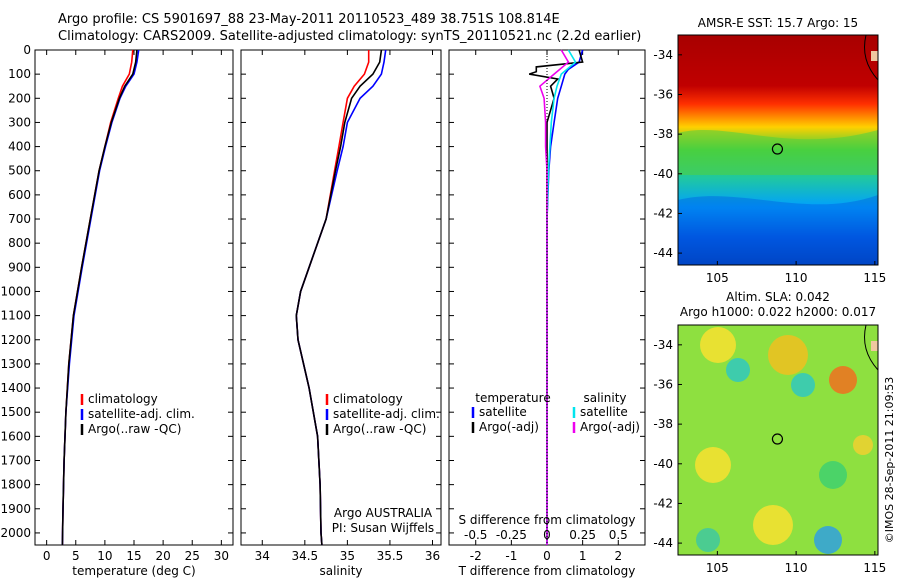 This screenshot has width=900, height=580. I want to click on copyright-stamp: ©IMOS 28-Sep-2011 21:09:53, so click(889, 460).